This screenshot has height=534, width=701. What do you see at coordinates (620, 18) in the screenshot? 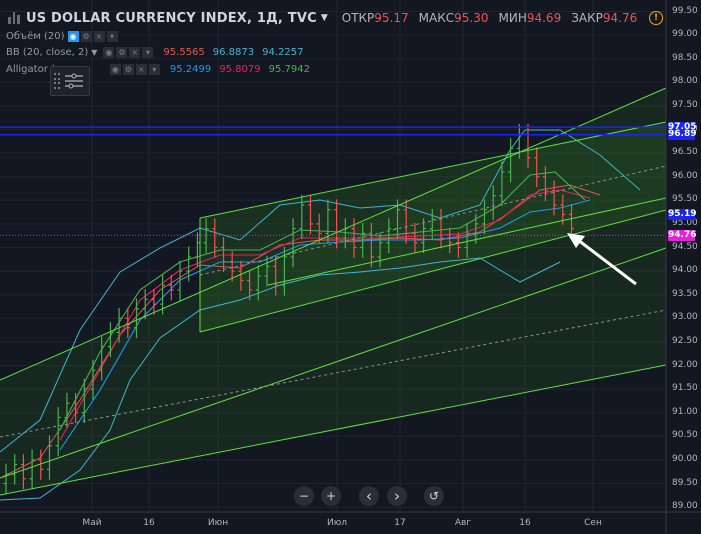
I see `close-value: 94.76` at bounding box center [620, 18].